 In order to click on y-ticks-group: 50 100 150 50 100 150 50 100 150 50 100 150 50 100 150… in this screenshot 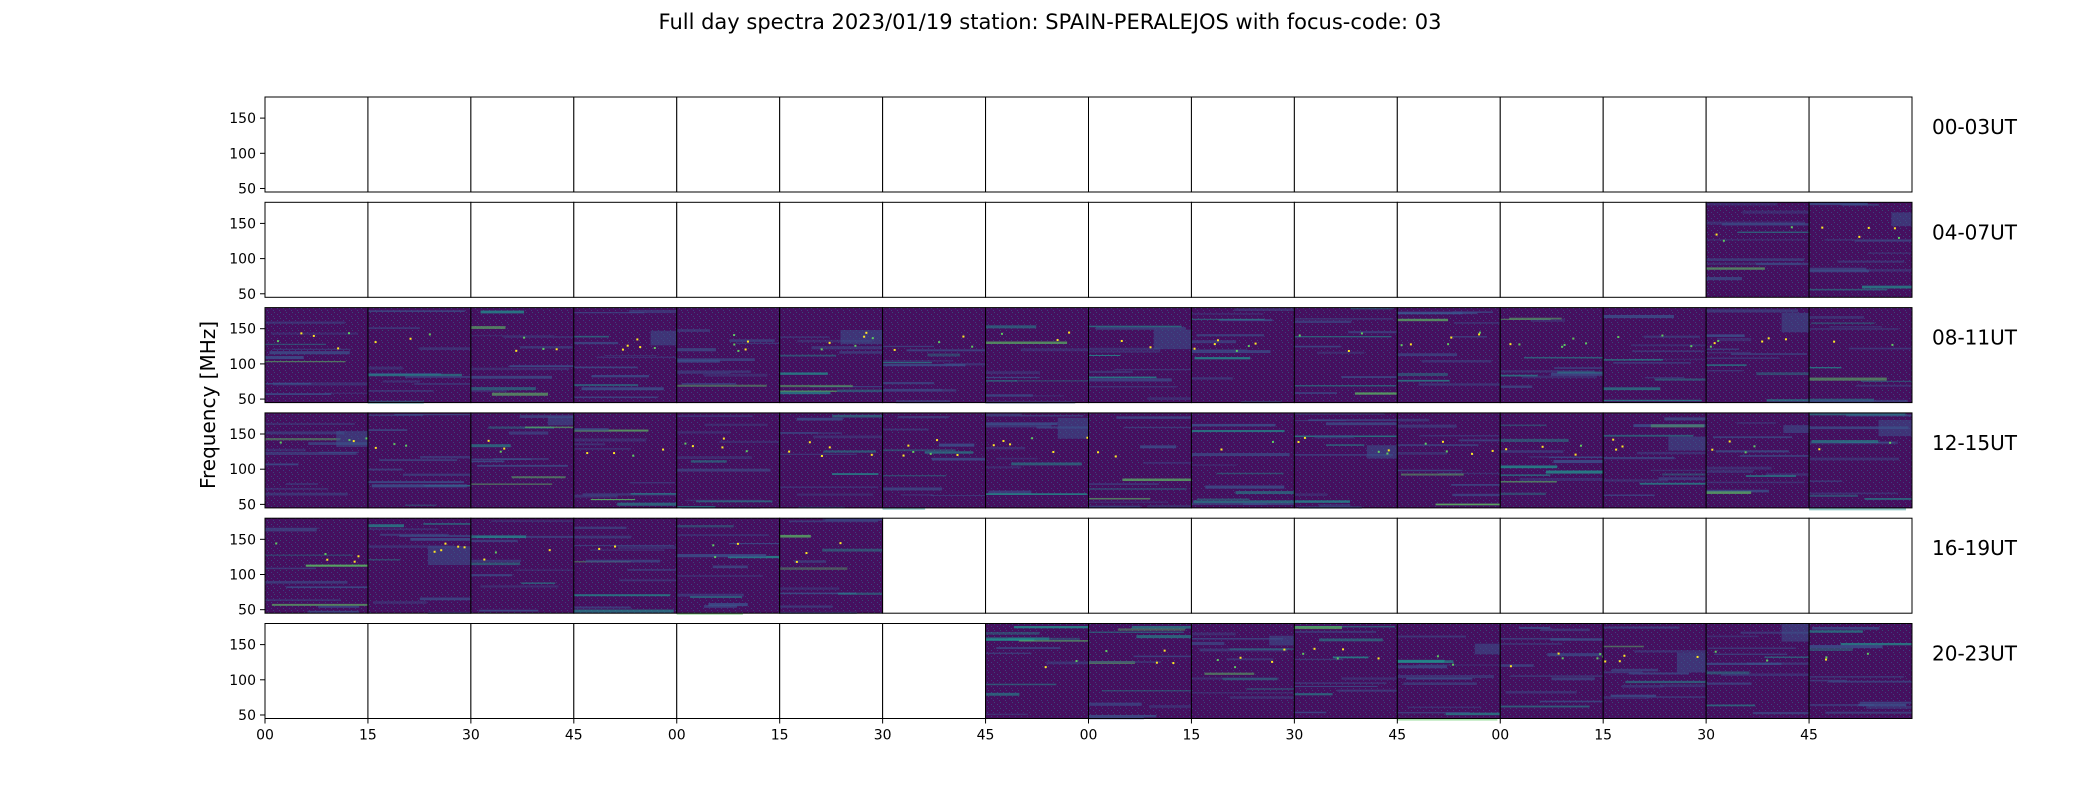, I will do `click(247, 417)`.